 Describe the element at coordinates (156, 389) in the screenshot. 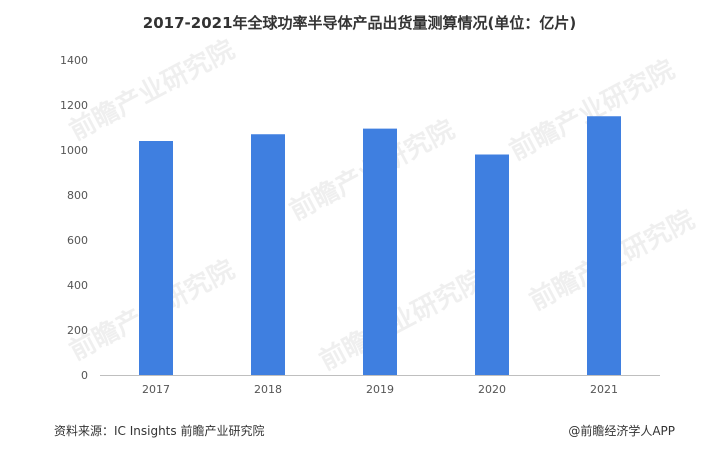

I see `x-tick-label: 2017` at that location.